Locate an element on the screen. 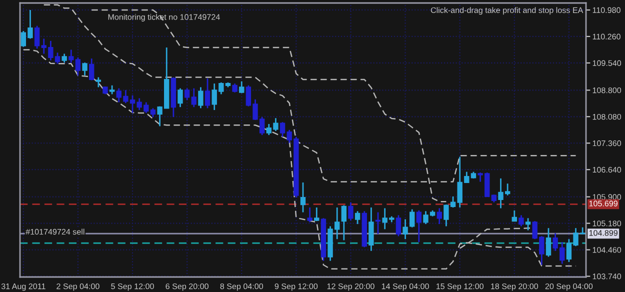  x-tick-label: 2 Sep 04:00 is located at coordinates (78, 287).